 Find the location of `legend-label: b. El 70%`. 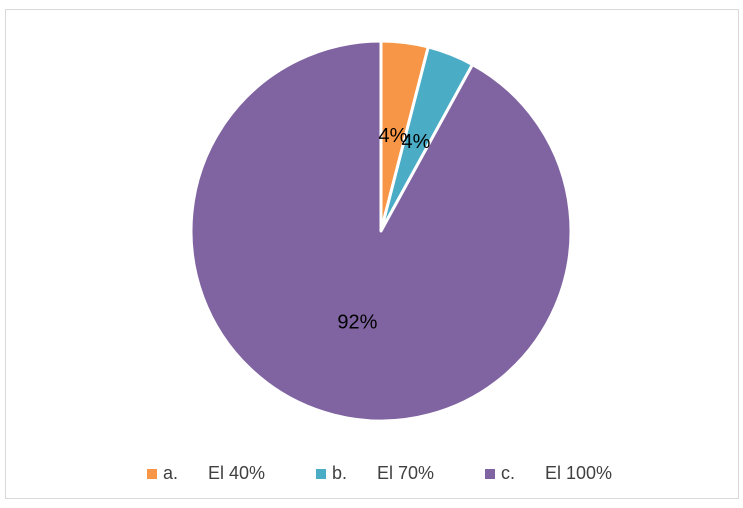

legend-label: b. El 70% is located at coordinates (383, 473).